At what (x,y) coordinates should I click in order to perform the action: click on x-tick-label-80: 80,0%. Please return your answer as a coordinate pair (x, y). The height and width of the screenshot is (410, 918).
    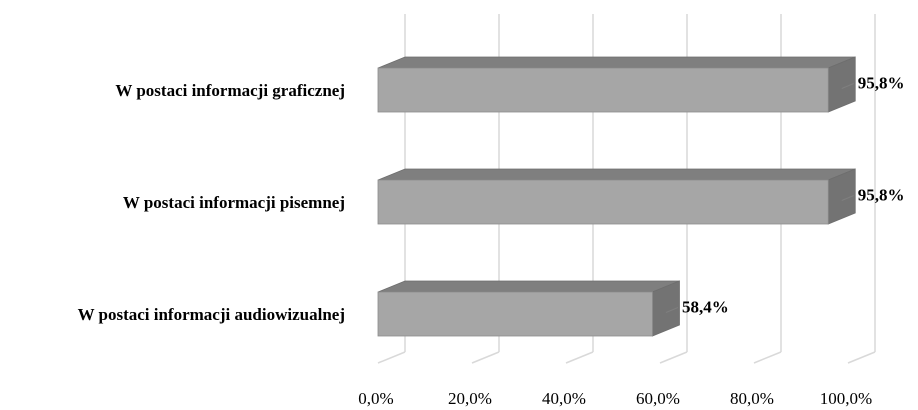
    Looking at the image, I should click on (752, 398).